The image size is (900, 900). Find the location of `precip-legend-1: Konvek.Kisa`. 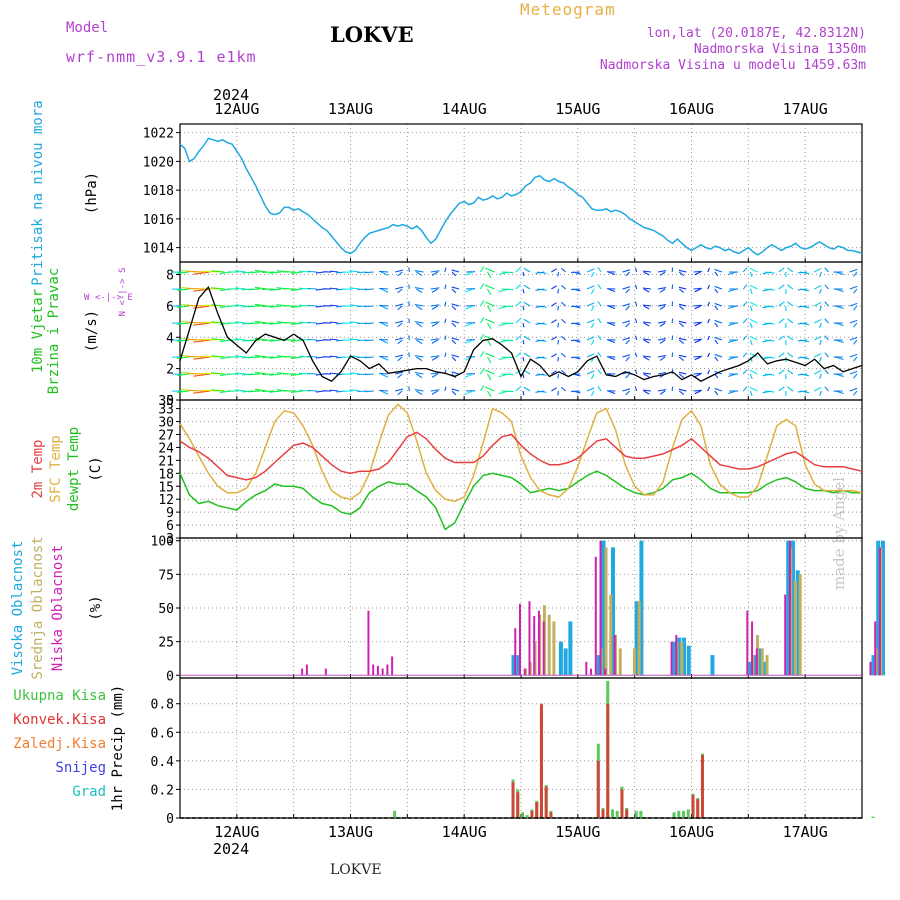

precip-legend-1: Konvek.Kisa is located at coordinates (59, 720).